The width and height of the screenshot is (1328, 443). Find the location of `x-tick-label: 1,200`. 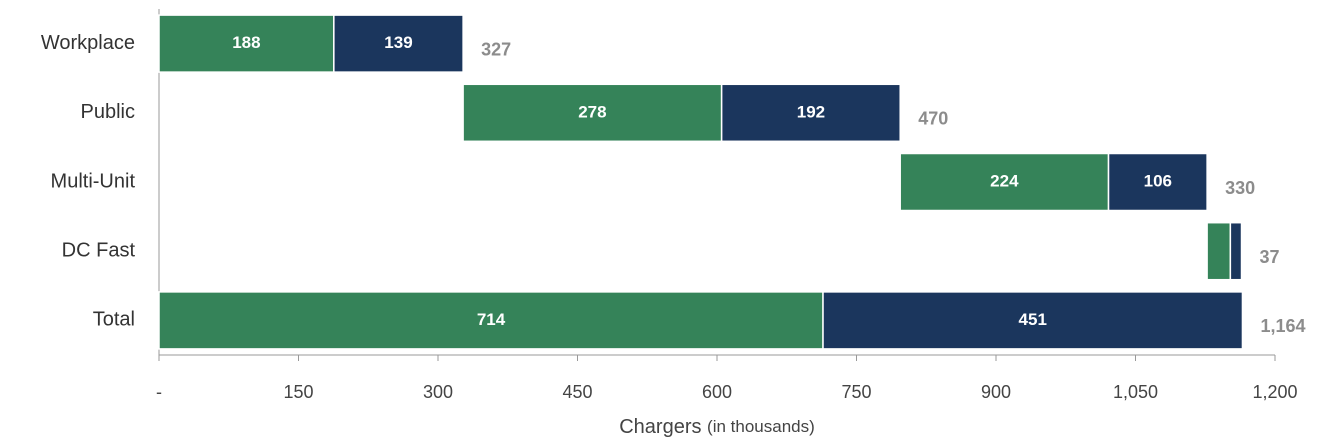

x-tick-label: 1,200 is located at coordinates (1274, 392).